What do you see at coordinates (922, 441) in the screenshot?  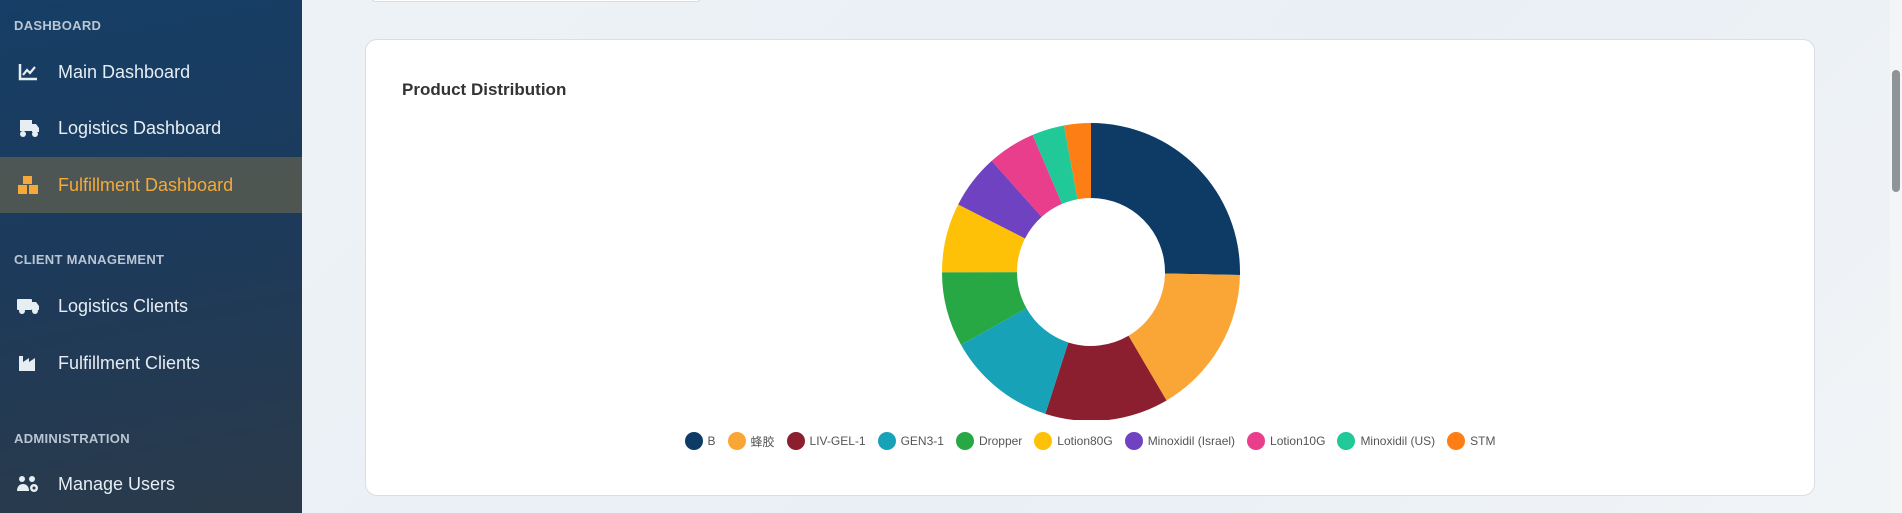 I see `legend-label: GEN3-1` at bounding box center [922, 441].